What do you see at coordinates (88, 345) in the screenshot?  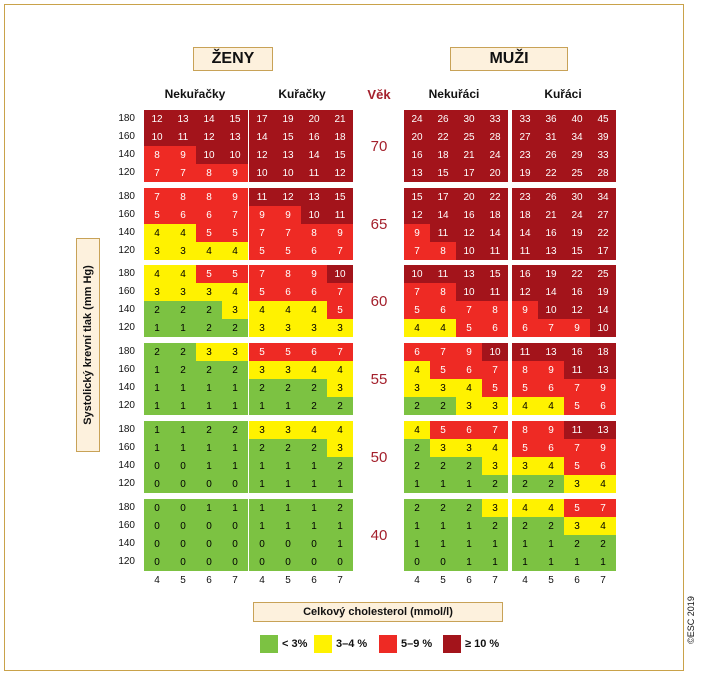 I see `y-axis-label-box` at bounding box center [88, 345].